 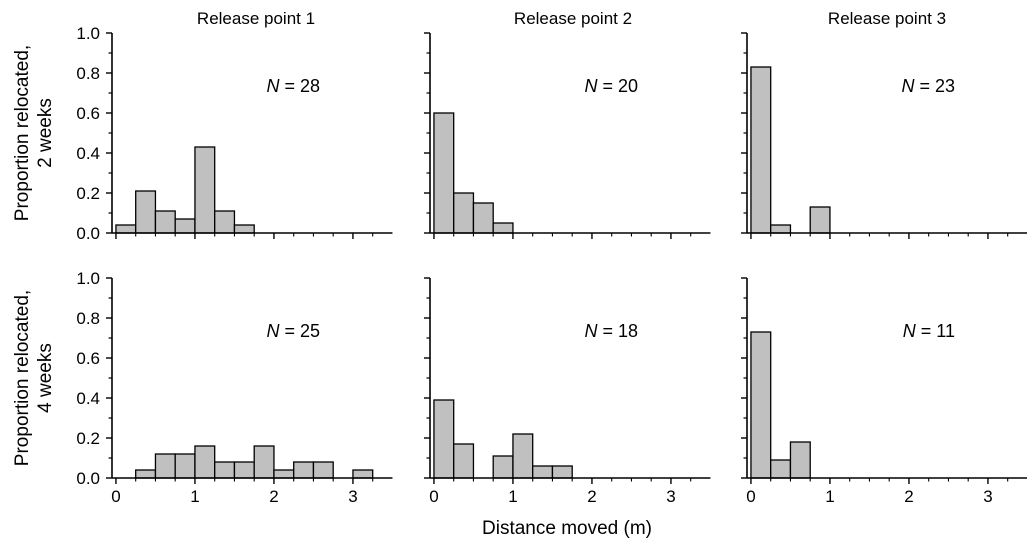 What do you see at coordinates (611, 86) in the screenshot?
I see `n-annotation: N = 20` at bounding box center [611, 86].